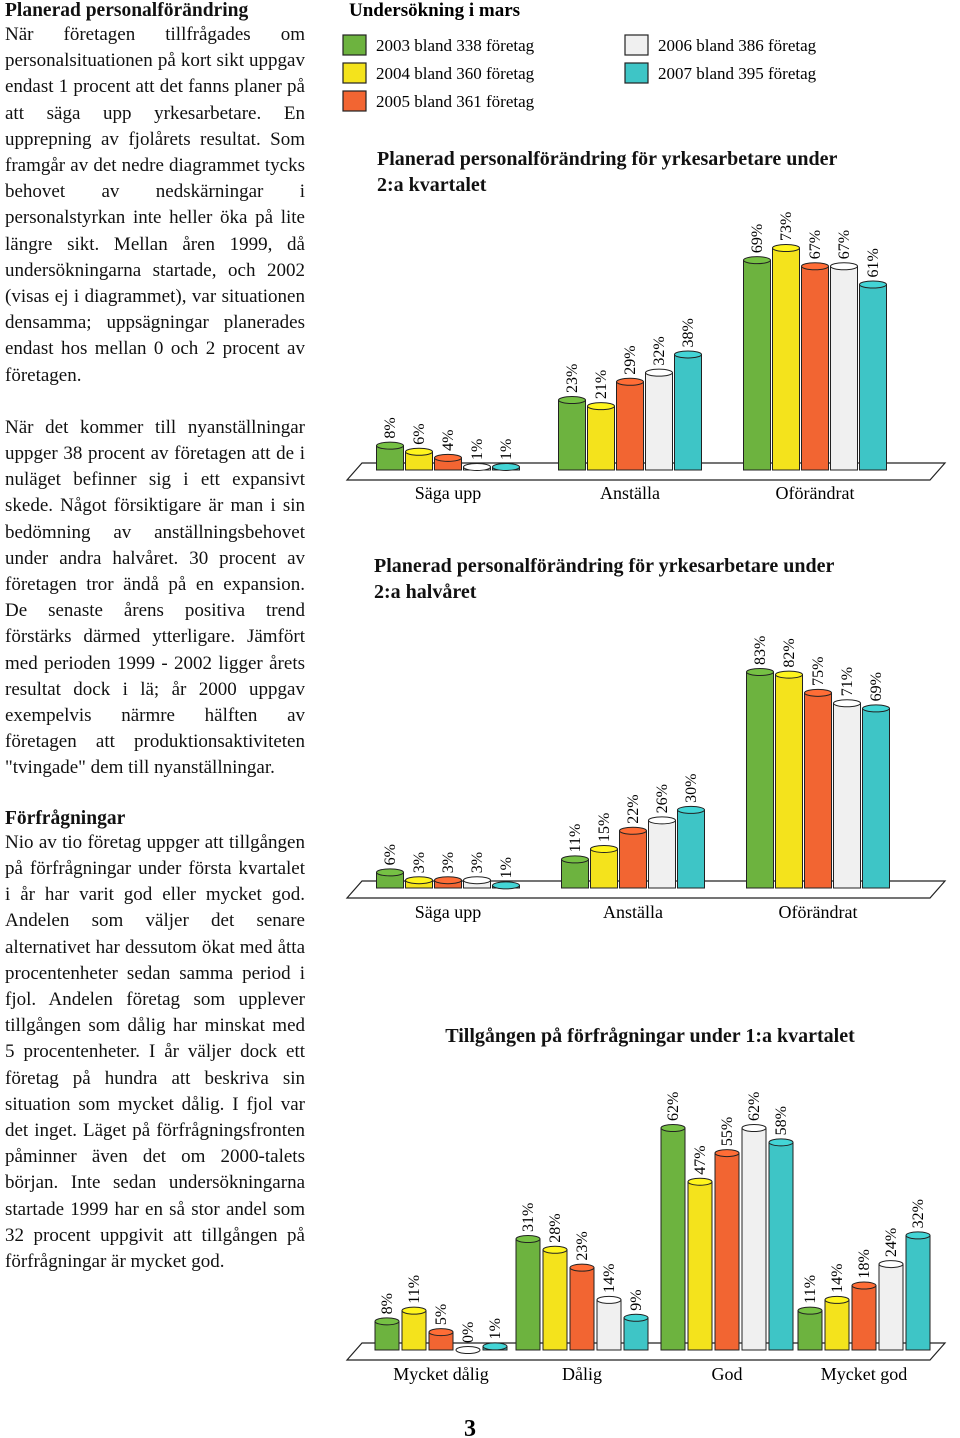  Describe the element at coordinates (633, 808) in the screenshot. I see `value-label: 22%` at that location.